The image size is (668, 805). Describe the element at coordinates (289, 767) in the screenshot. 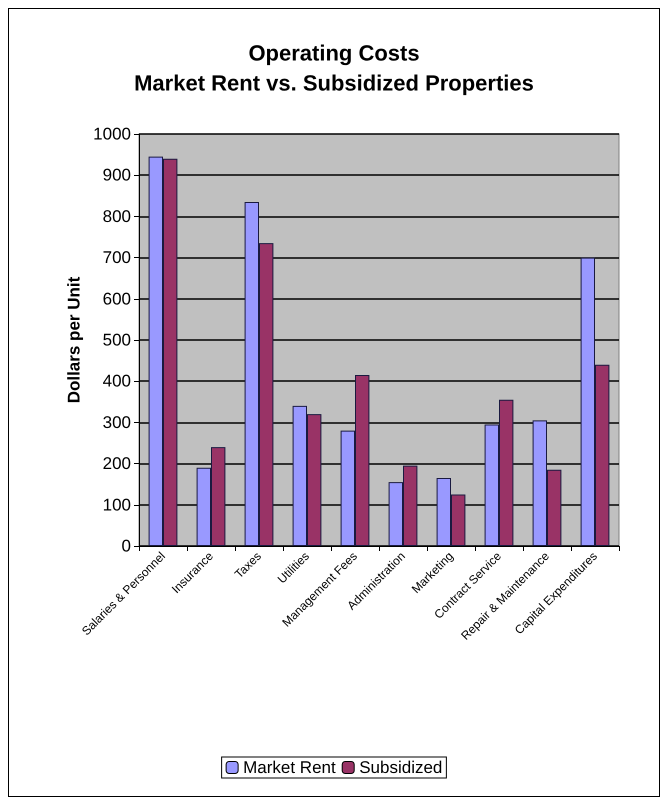

I see `legend-label: Market Rent` at that location.